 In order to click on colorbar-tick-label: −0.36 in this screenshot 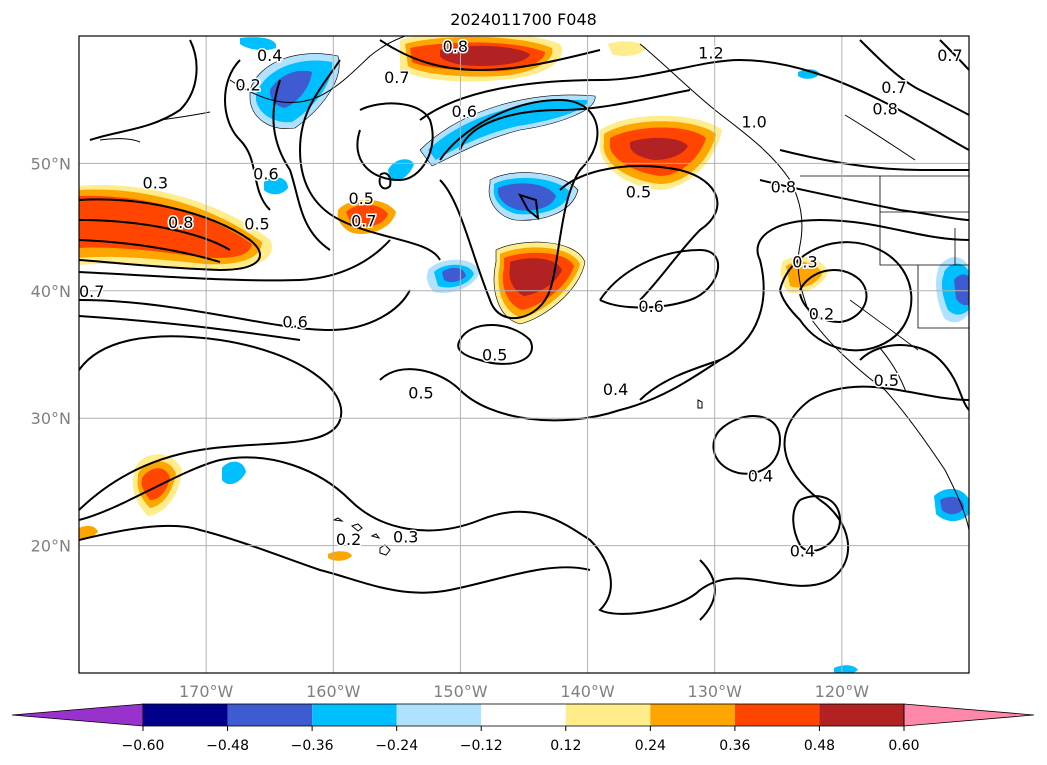, I will do `click(312, 746)`.